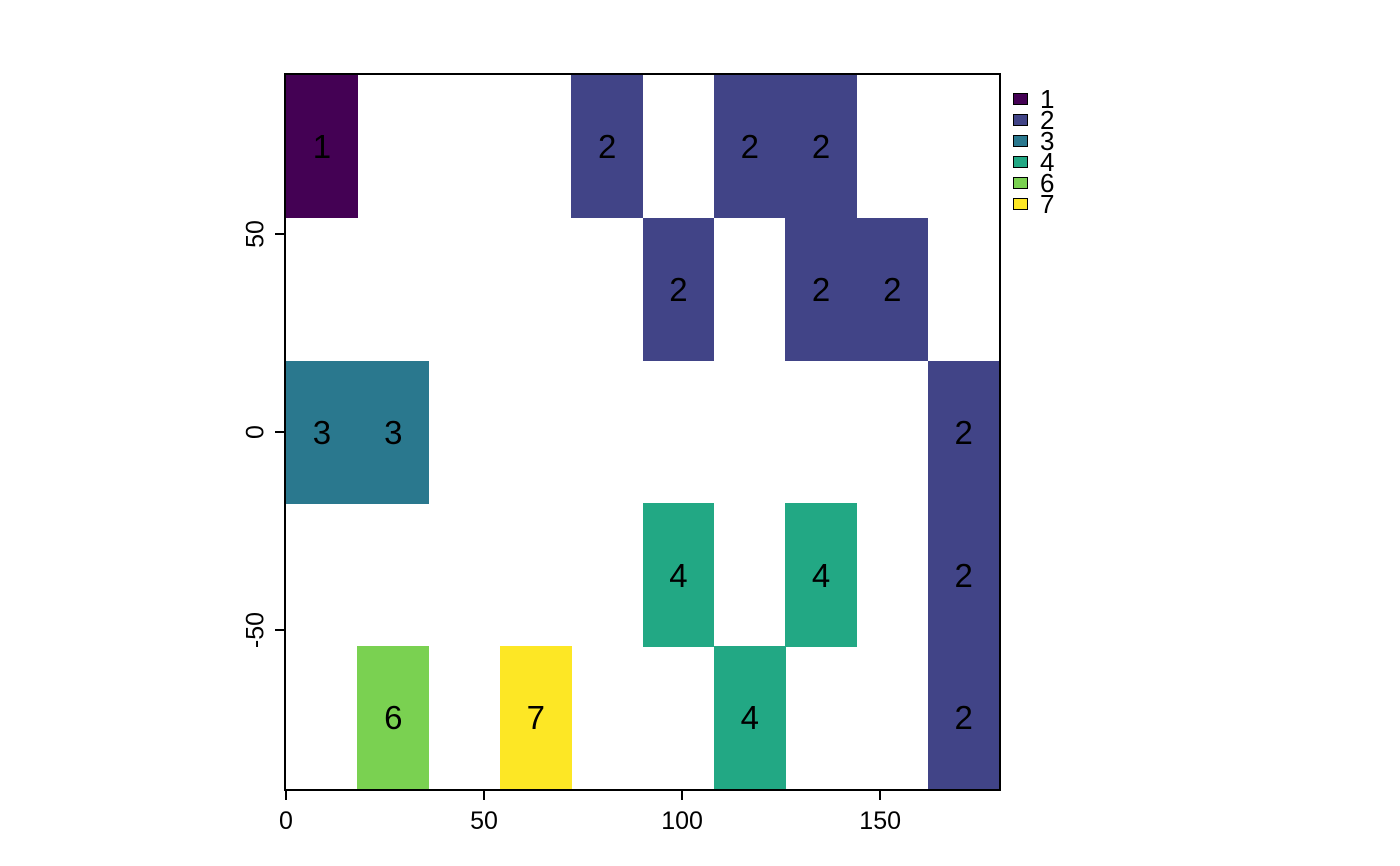 The width and height of the screenshot is (1400, 866). I want to click on heatmap-cell: 1, so click(322, 147).